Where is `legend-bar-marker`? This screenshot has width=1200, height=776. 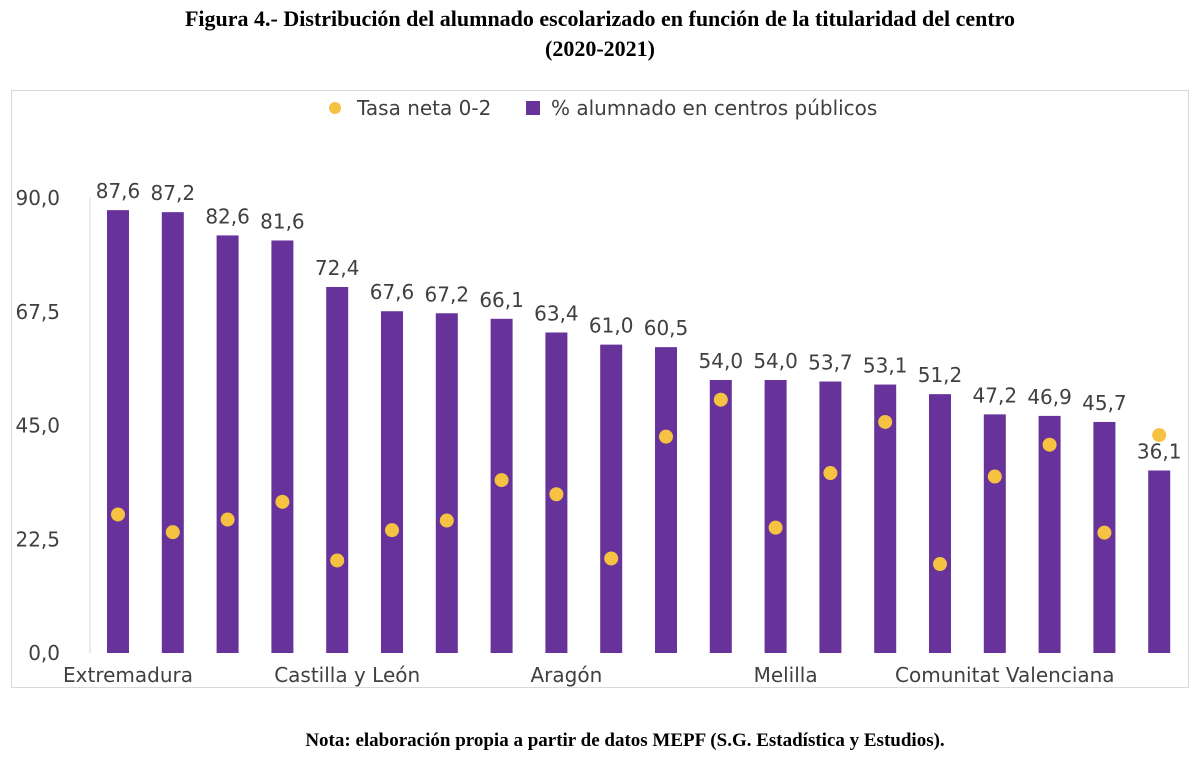
legend-bar-marker is located at coordinates (533, 108).